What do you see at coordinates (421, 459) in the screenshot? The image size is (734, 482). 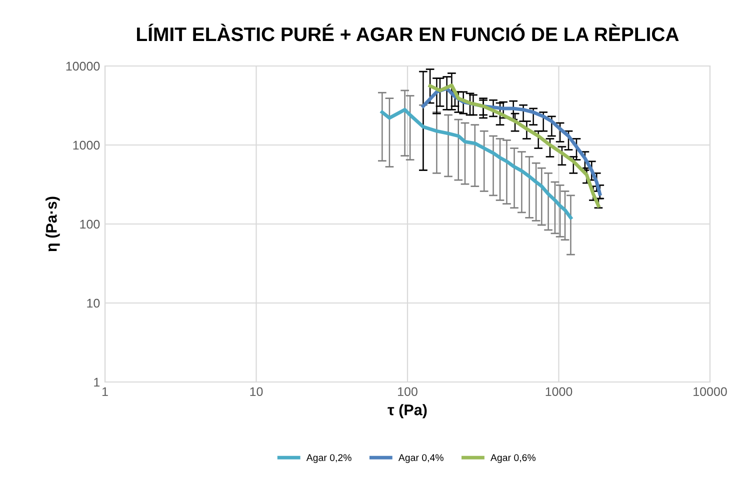 I see `legend-label: Agar 0,4%` at bounding box center [421, 459].